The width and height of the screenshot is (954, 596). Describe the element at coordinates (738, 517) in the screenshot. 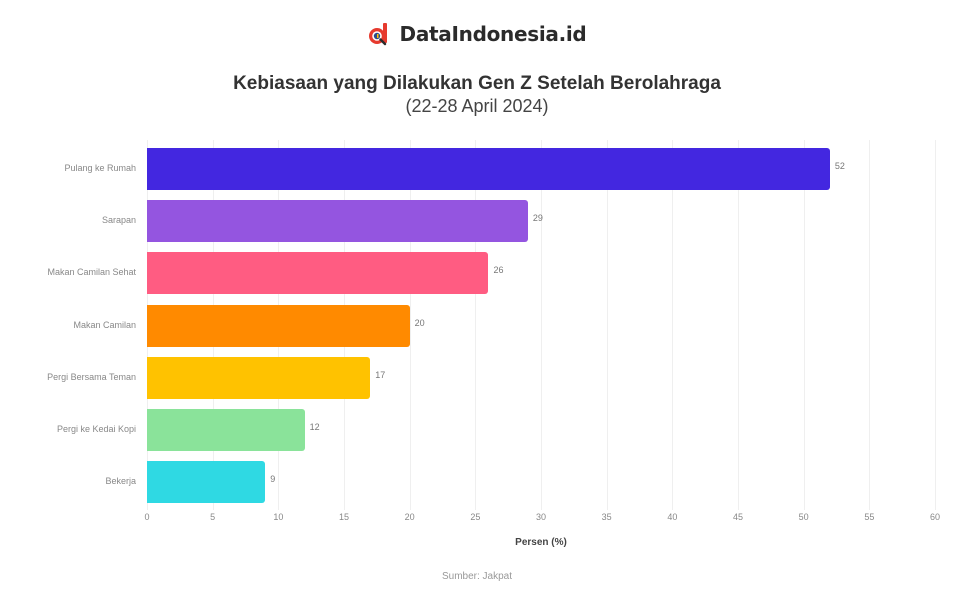

I see `x-tick-label: 45` at that location.